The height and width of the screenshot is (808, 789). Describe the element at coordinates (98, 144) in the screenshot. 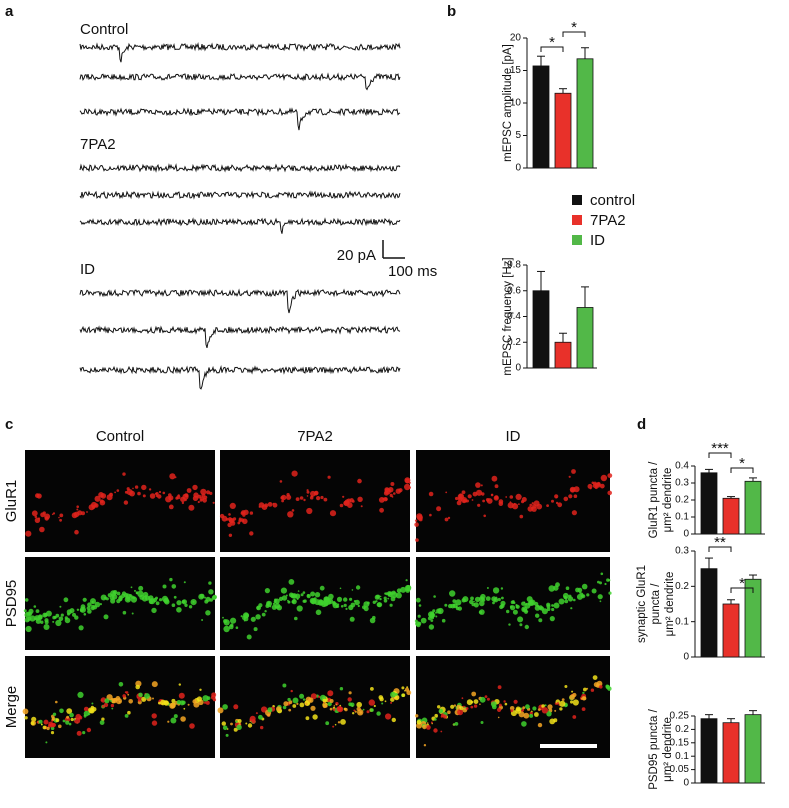

I see `trace-group-label: 7PA2` at that location.